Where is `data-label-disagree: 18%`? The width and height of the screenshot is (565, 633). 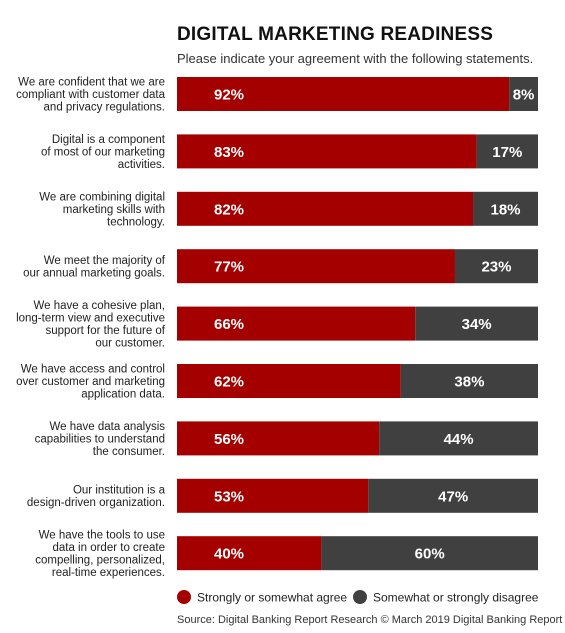 data-label-disagree: 18% is located at coordinates (505, 209).